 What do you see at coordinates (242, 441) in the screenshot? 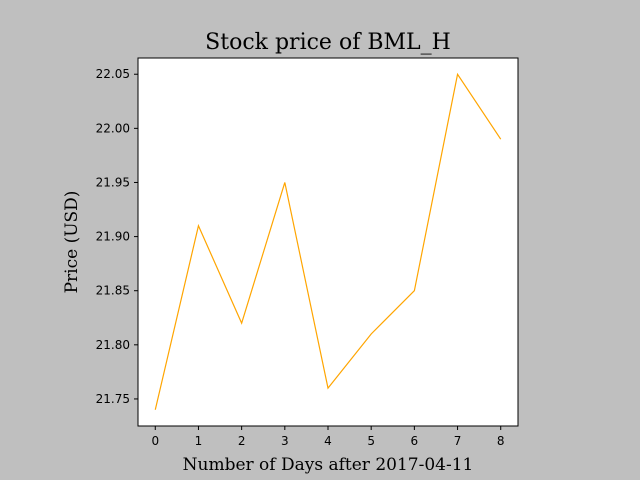
I see `x-tick-label: 2` at bounding box center [242, 441].